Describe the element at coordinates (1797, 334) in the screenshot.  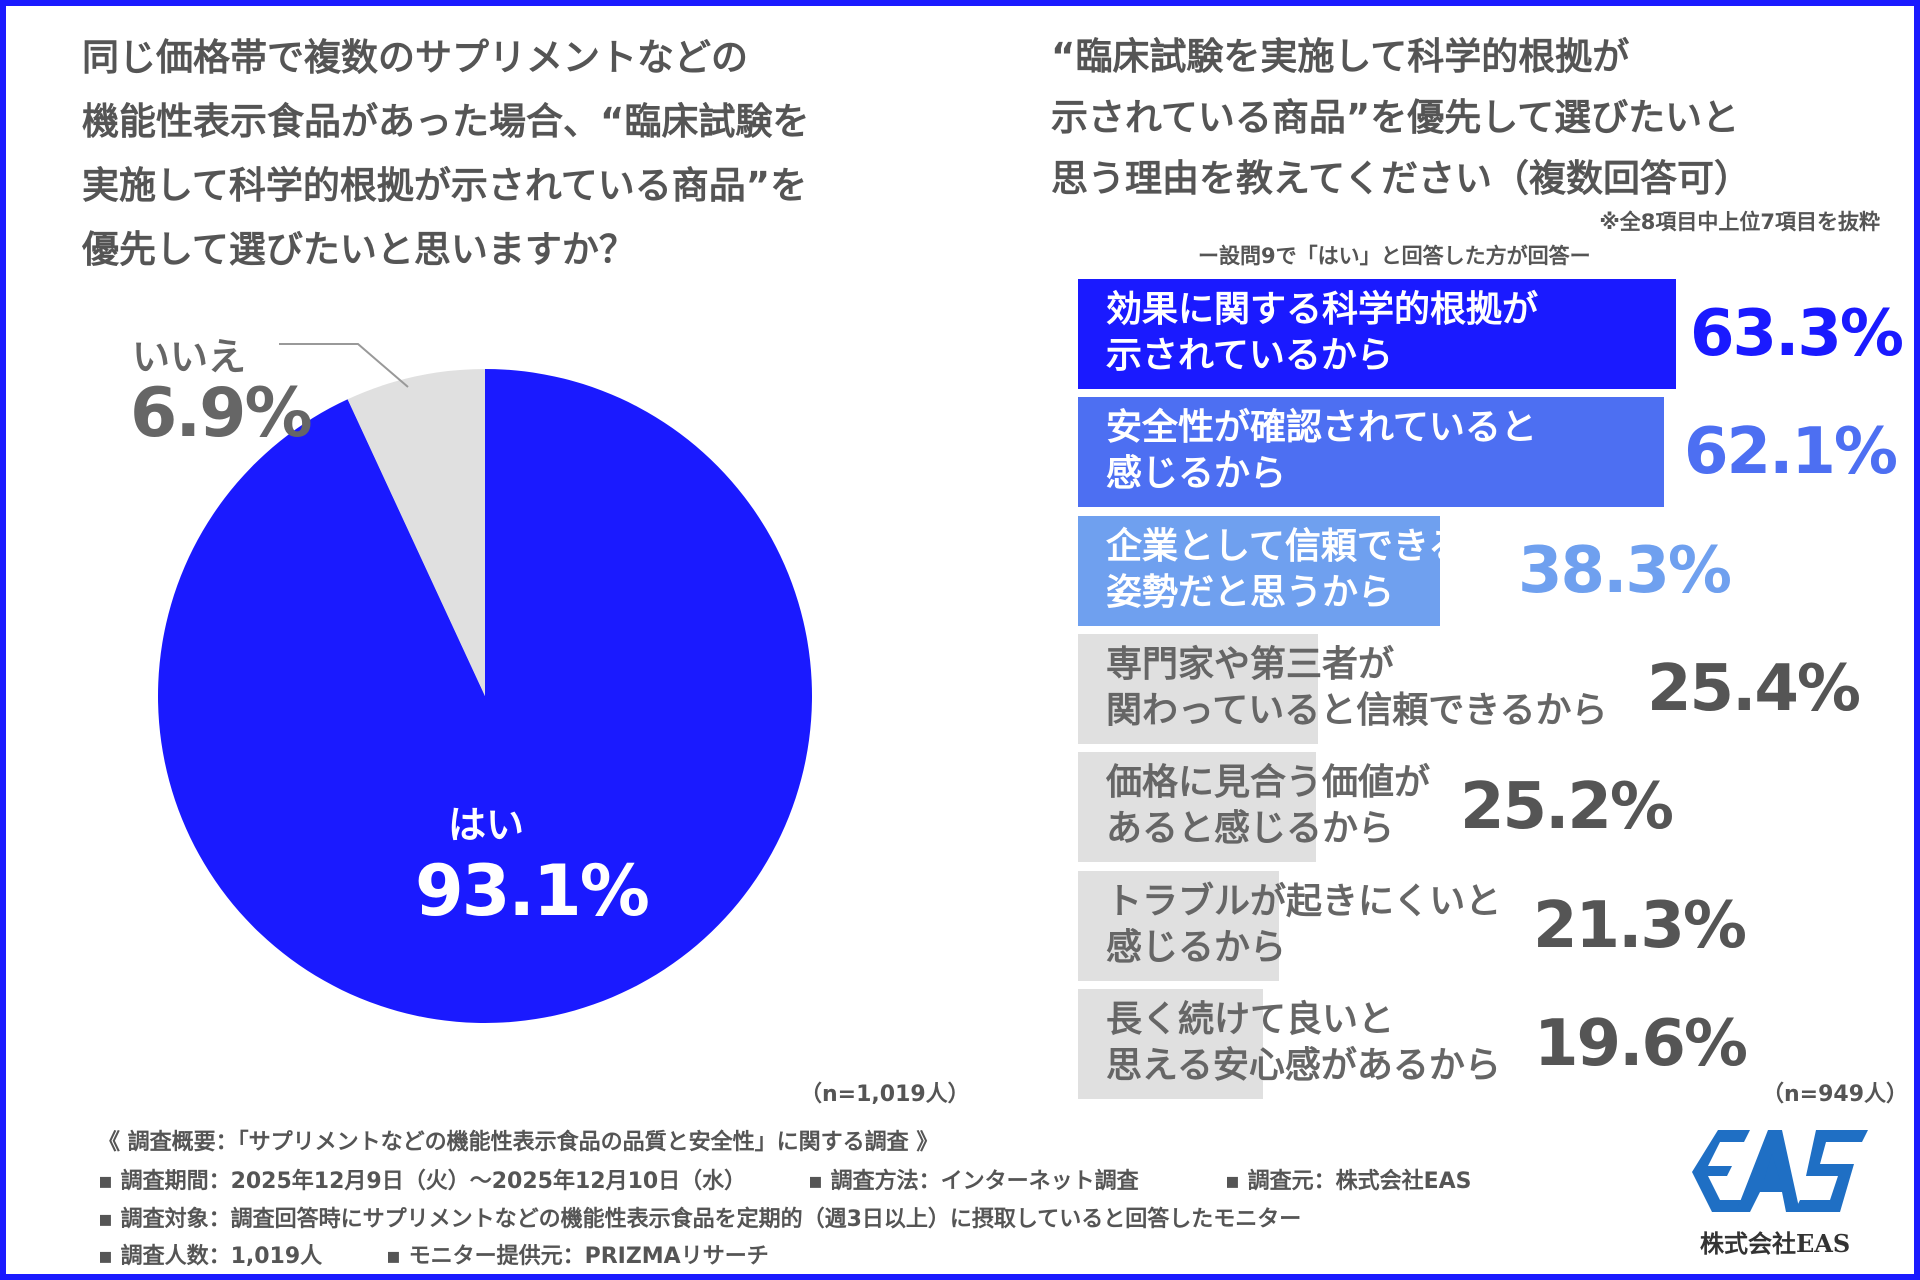
I see `bar-value-label: 63.3%` at that location.